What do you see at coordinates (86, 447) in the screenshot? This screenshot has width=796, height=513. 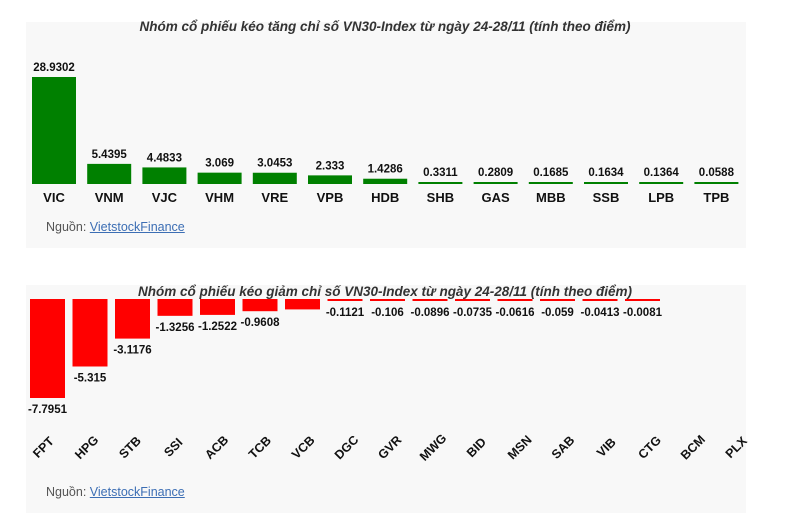 I see `category-label: HPG` at bounding box center [86, 447].